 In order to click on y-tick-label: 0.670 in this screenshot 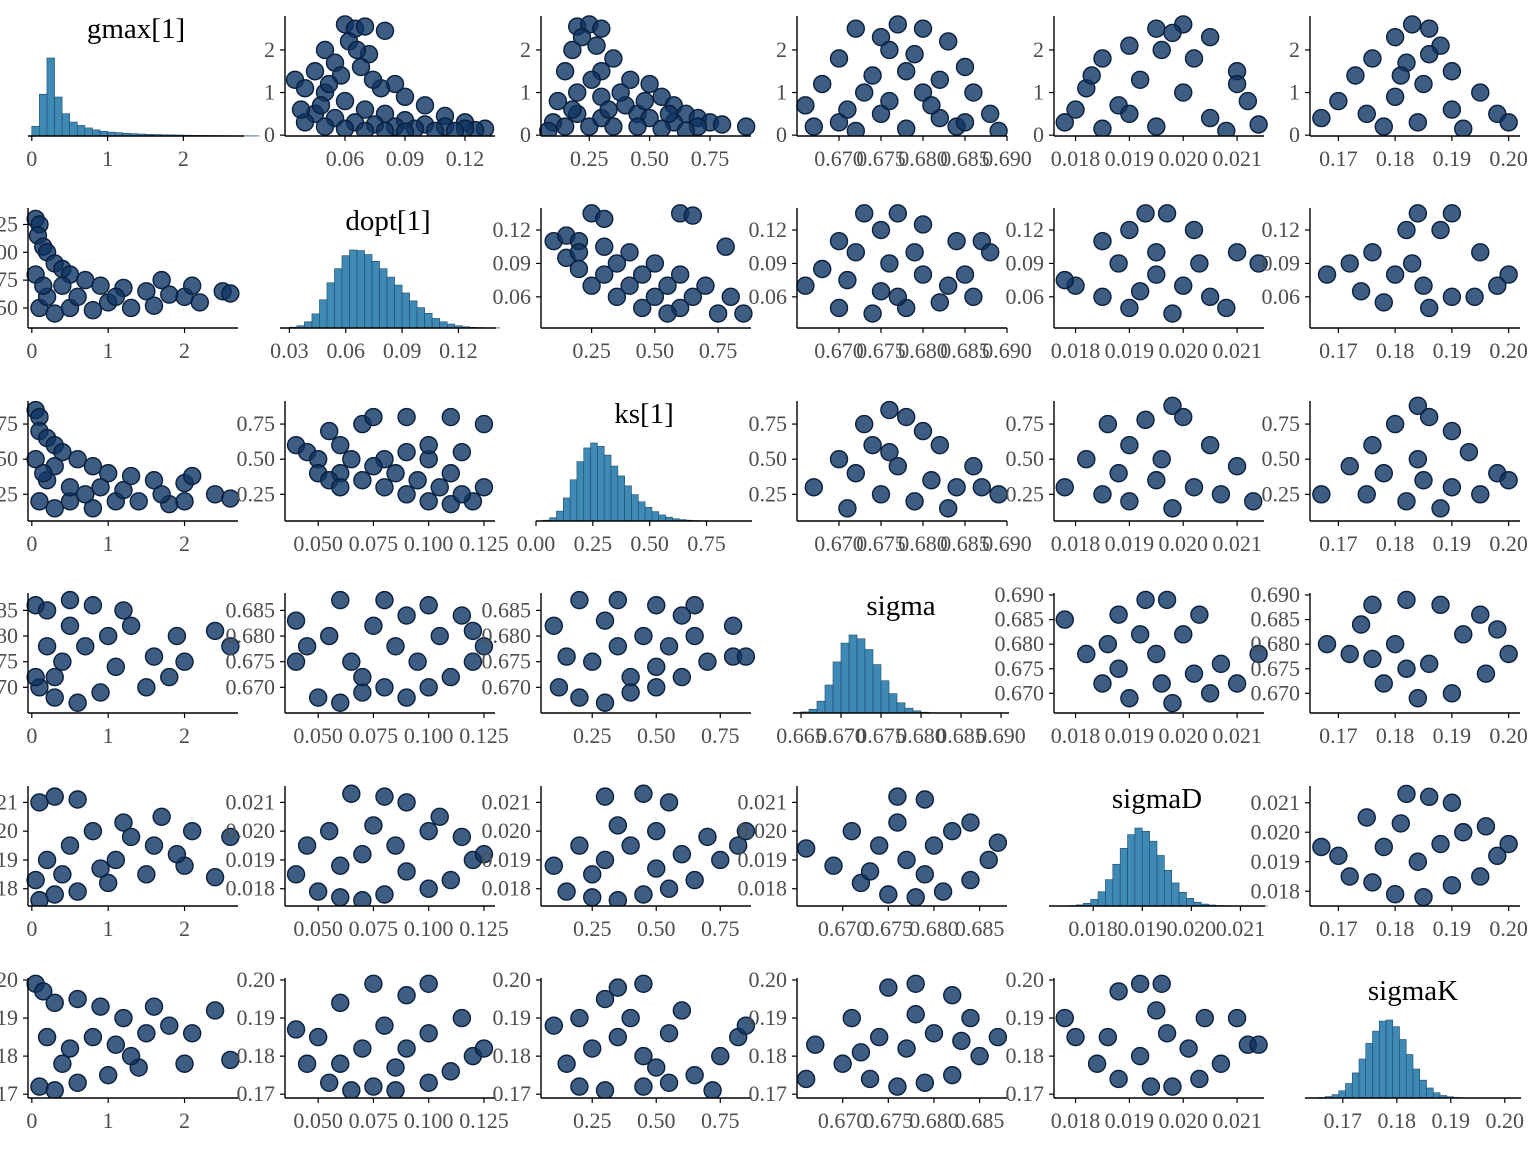, I will do `click(251, 686)`.